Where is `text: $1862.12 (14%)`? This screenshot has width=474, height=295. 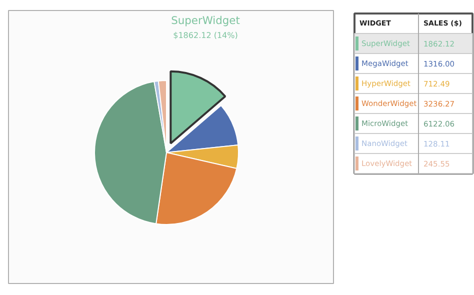 text: $1862.12 (14%) is located at coordinates (205, 35).